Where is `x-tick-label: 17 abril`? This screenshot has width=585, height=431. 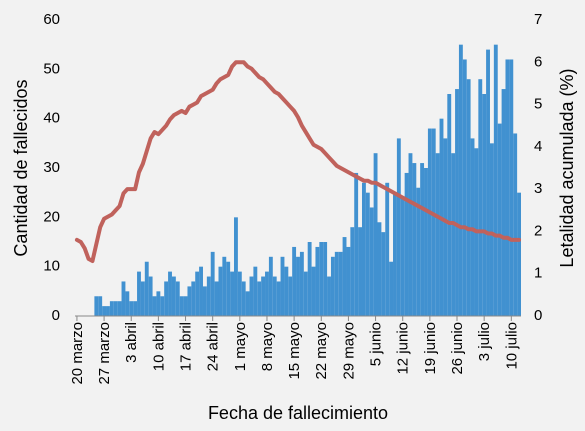 x-tick-label: 17 abril is located at coordinates (185, 346).